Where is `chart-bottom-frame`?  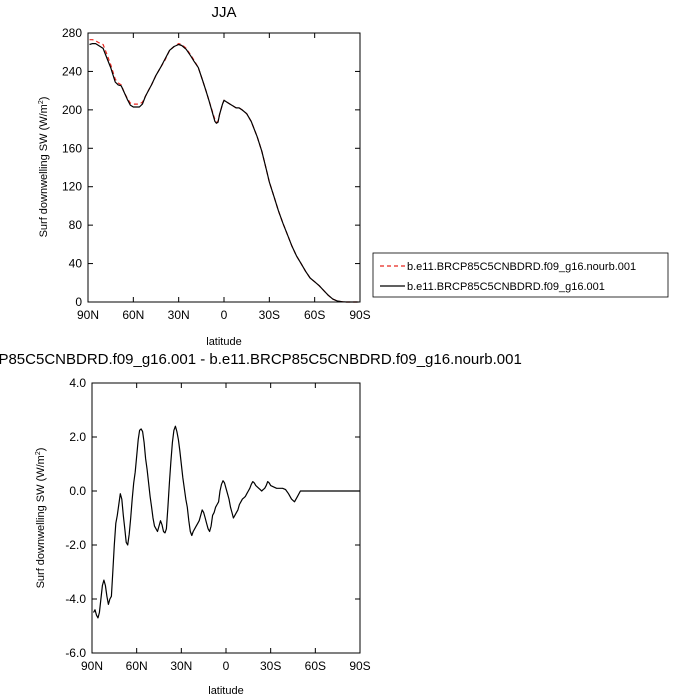
chart-bottom-frame is located at coordinates (226, 518).